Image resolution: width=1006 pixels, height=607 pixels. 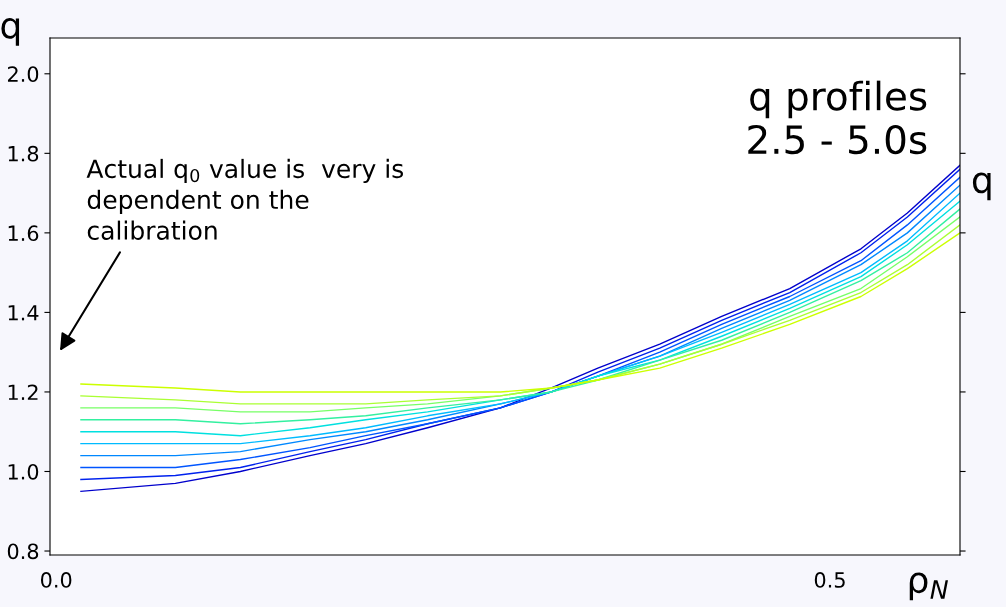 I want to click on annotation: Actual q$_{0}$ value is very is dependent on the calibration, so click(x=245, y=199).